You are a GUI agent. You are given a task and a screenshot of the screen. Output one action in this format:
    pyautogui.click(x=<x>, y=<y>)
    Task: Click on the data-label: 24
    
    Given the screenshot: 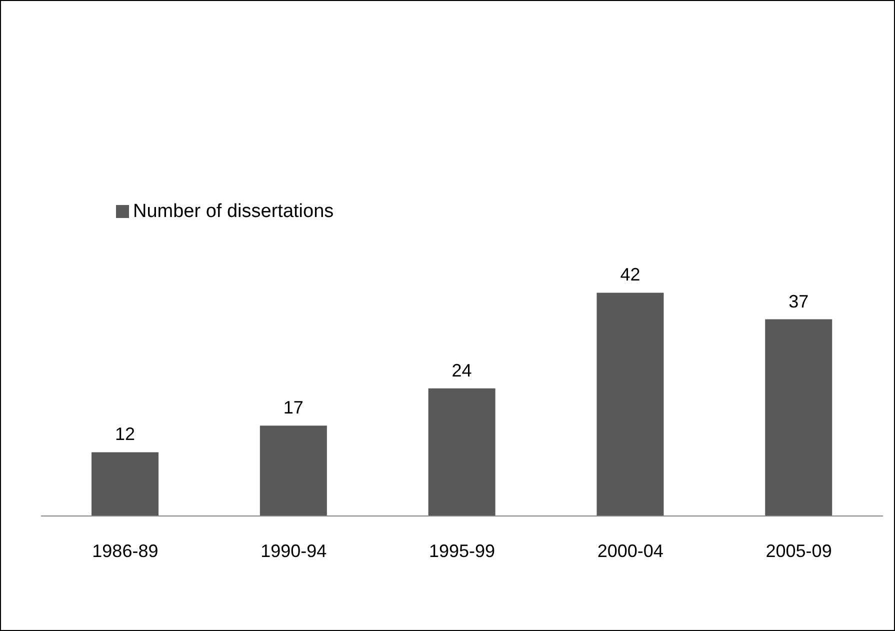 What is the action you would take?
    pyautogui.click(x=462, y=370)
    